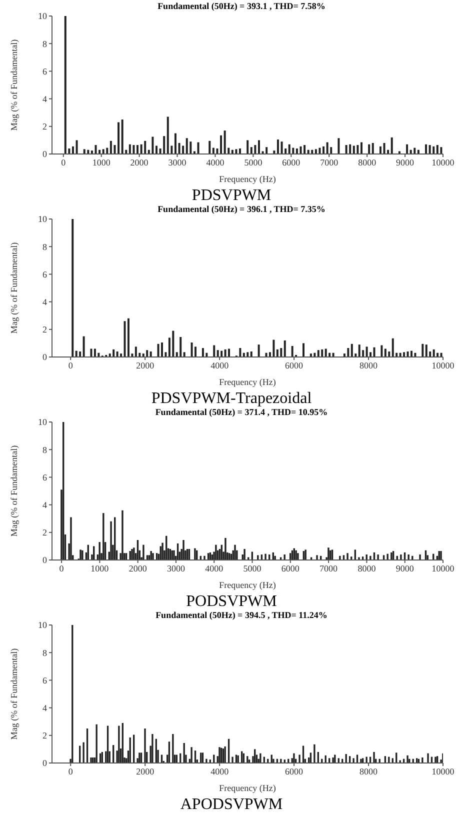 This screenshot has height=813, width=467. Describe the element at coordinates (241, 412) in the screenshot. I see `chart-title: Fundamental (50Hz) = 371.4 , THD= 10.95%` at that location.